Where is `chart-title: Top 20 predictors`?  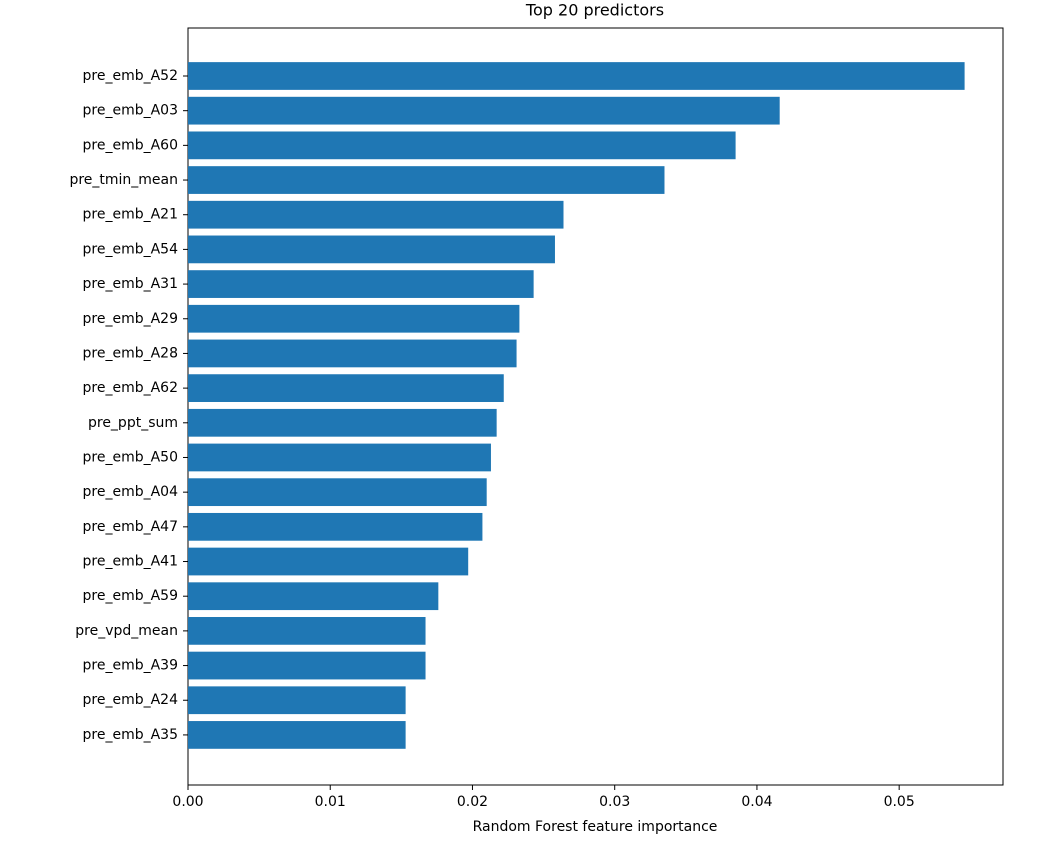
chart-title: Top 20 predictors is located at coordinates (594, 10).